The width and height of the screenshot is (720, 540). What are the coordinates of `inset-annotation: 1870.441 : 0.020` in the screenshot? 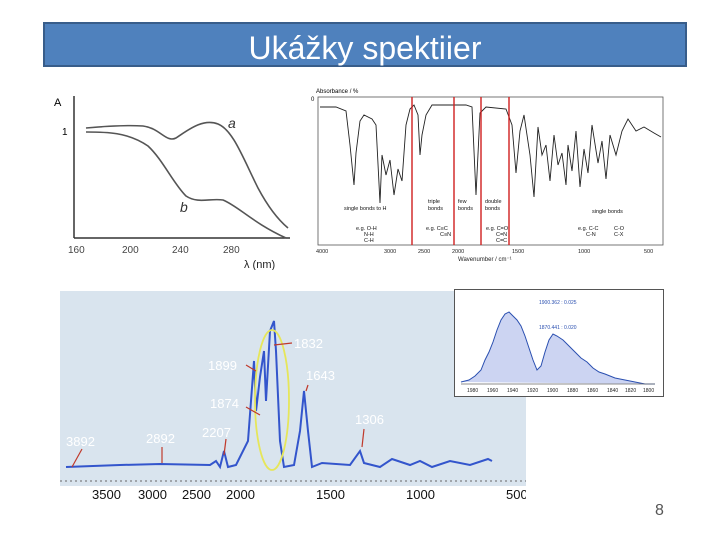 It's located at (558, 328).